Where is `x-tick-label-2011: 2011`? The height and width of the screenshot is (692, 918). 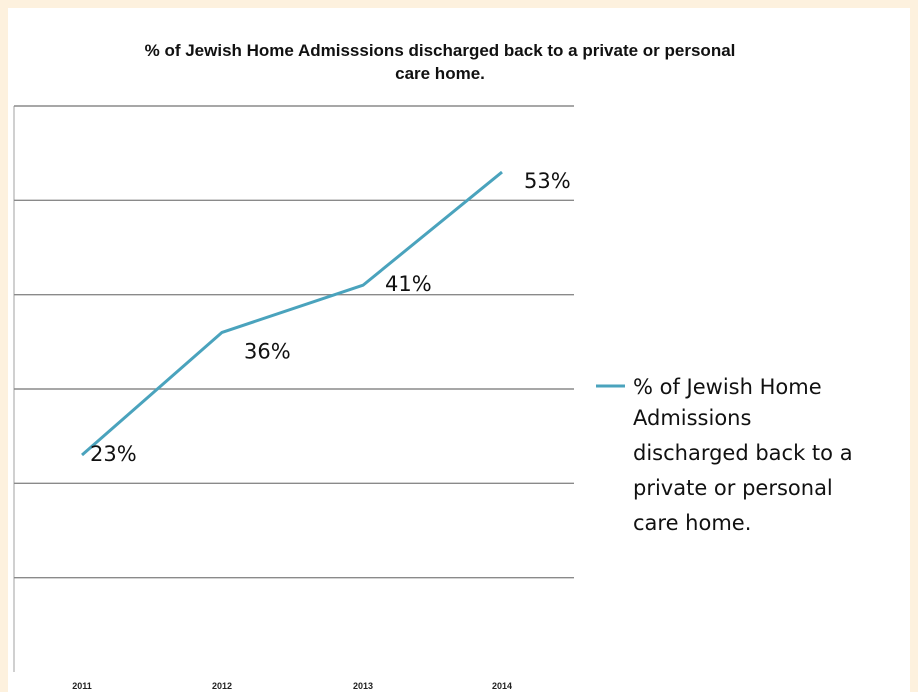 x-tick-label-2011: 2011 is located at coordinates (82, 686).